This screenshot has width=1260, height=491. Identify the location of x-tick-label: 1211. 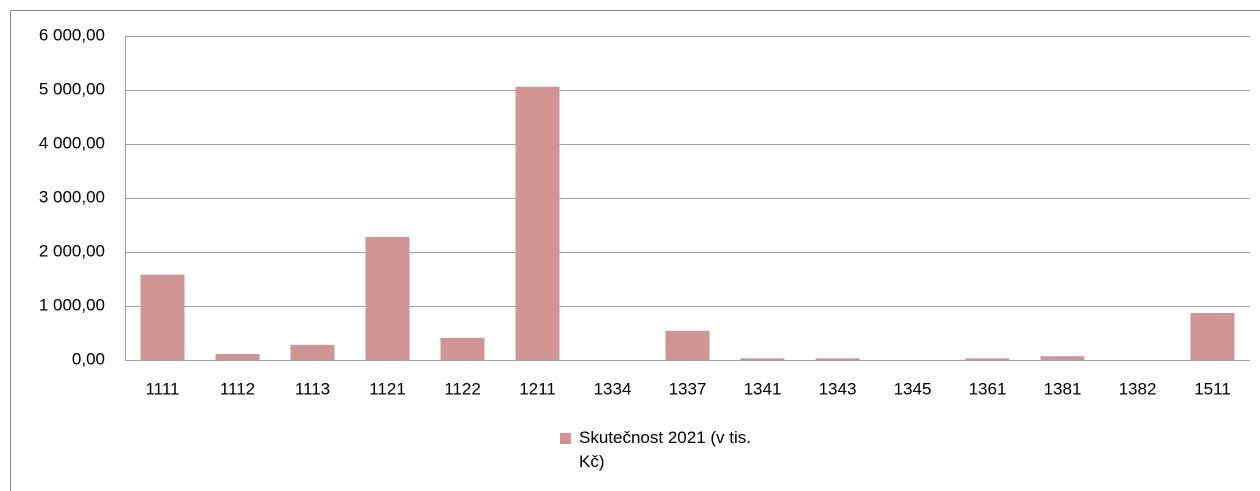
(537, 388).